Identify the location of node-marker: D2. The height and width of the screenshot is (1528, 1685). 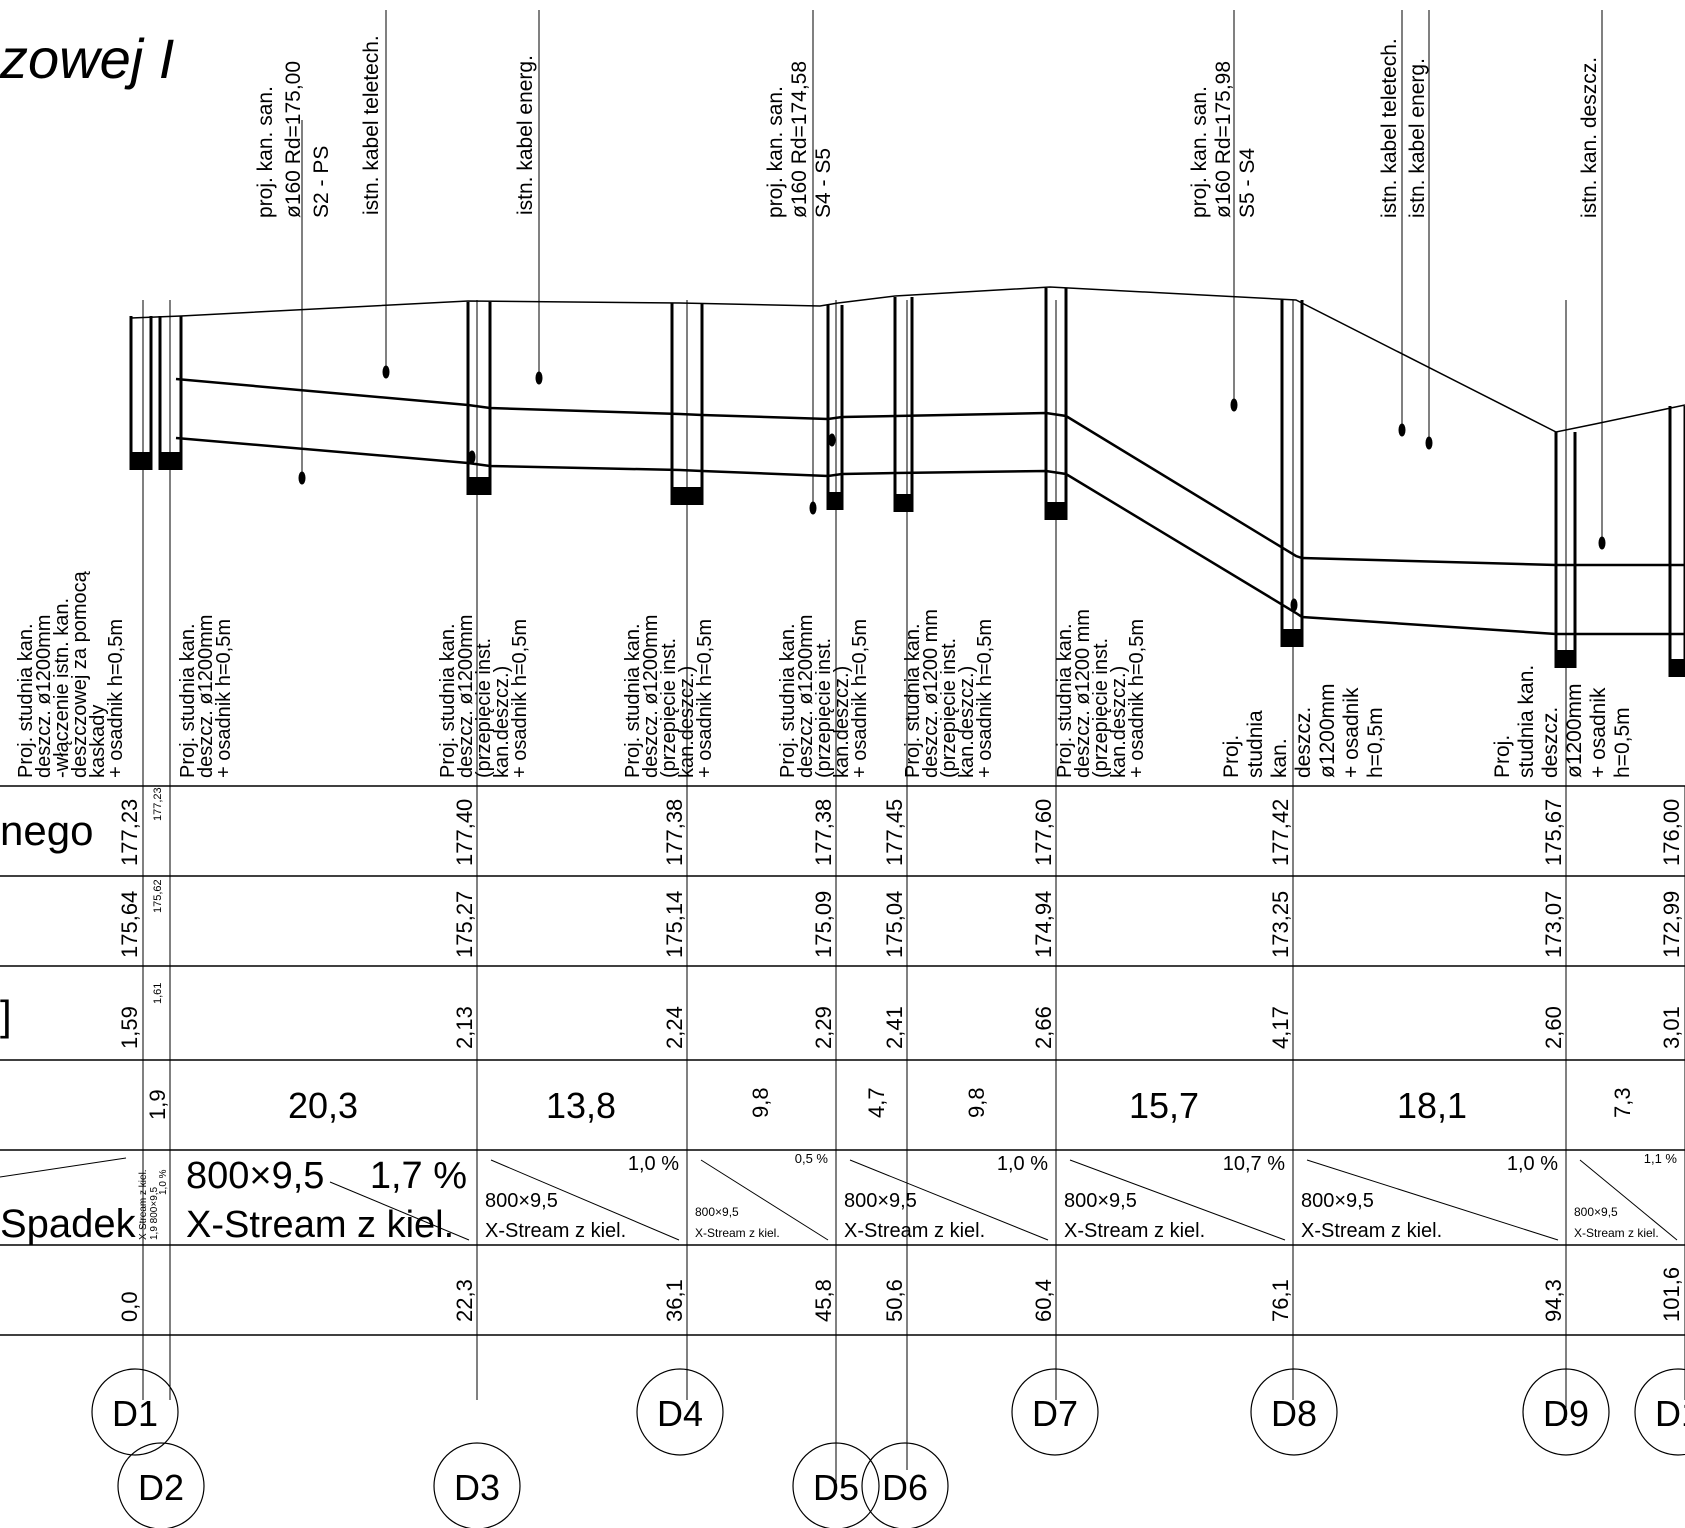
(161, 1485).